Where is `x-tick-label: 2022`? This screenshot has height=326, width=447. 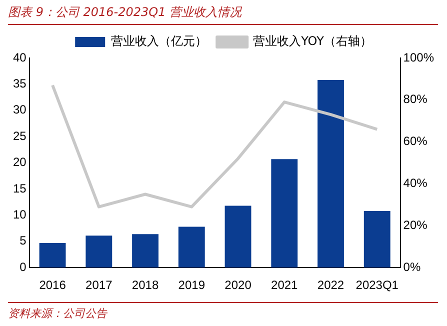
x-tick-label: 2022 is located at coordinates (330, 285).